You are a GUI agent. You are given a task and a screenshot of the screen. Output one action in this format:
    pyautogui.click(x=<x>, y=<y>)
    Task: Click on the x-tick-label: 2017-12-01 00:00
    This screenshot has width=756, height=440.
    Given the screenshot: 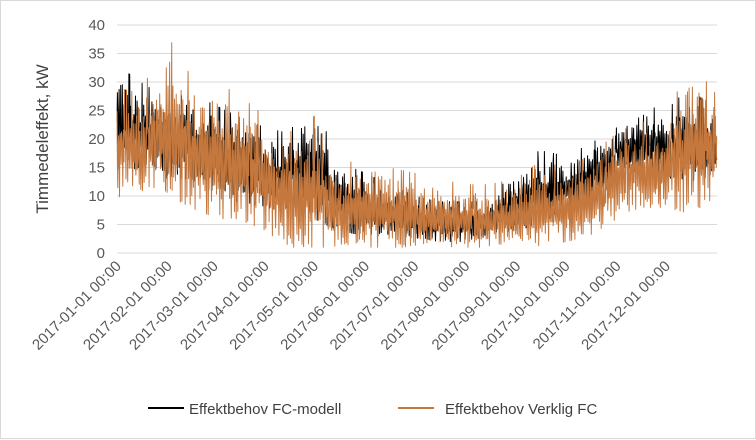 What is the action you would take?
    pyautogui.click(x=626, y=306)
    